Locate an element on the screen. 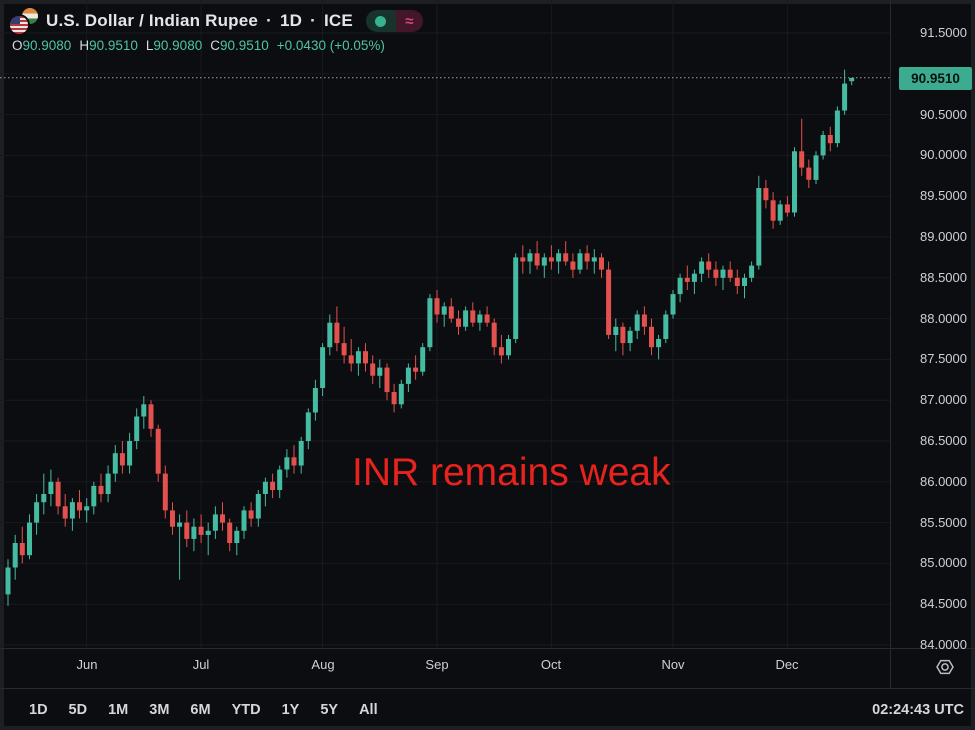 The width and height of the screenshot is (975, 730). status-pill: ≈ is located at coordinates (394, 21).